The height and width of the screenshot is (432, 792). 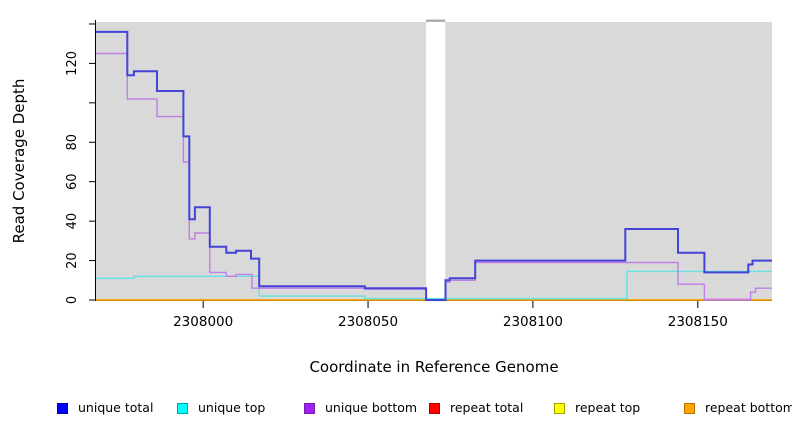 What do you see at coordinates (689, 408) in the screenshot?
I see `legend-swatch-repeat-bottom` at bounding box center [689, 408].